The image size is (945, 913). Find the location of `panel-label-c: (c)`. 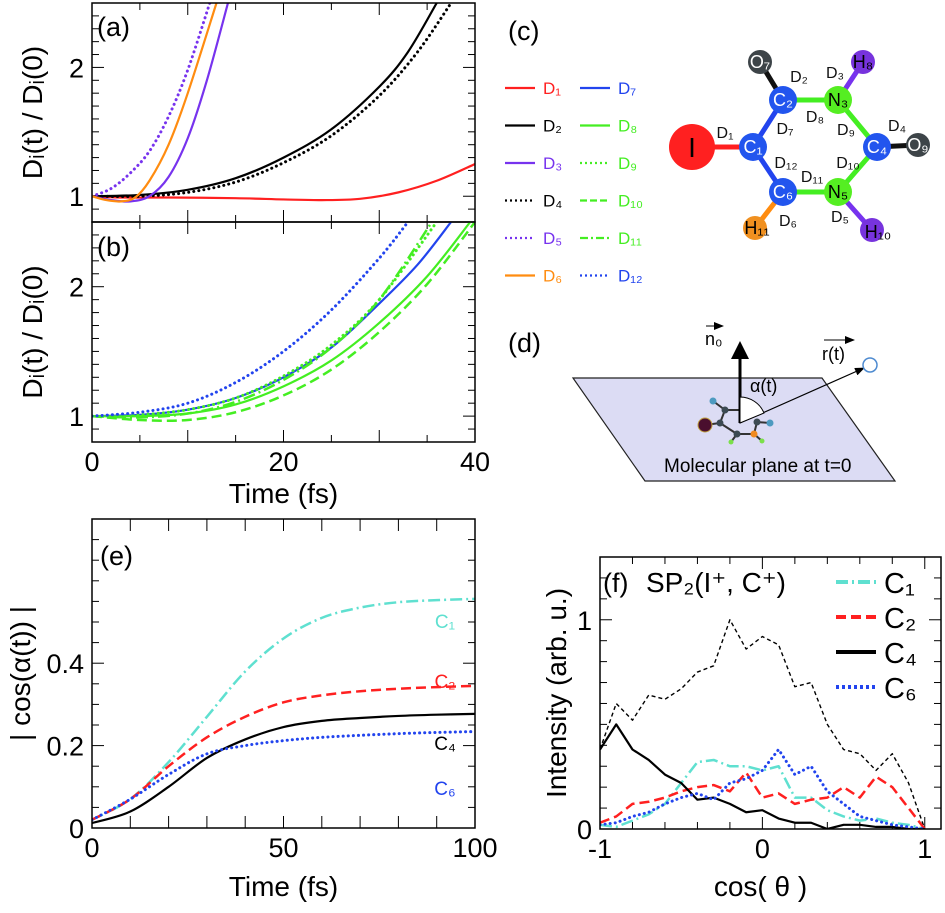

panel-label-c: (c) is located at coordinates (523, 31).